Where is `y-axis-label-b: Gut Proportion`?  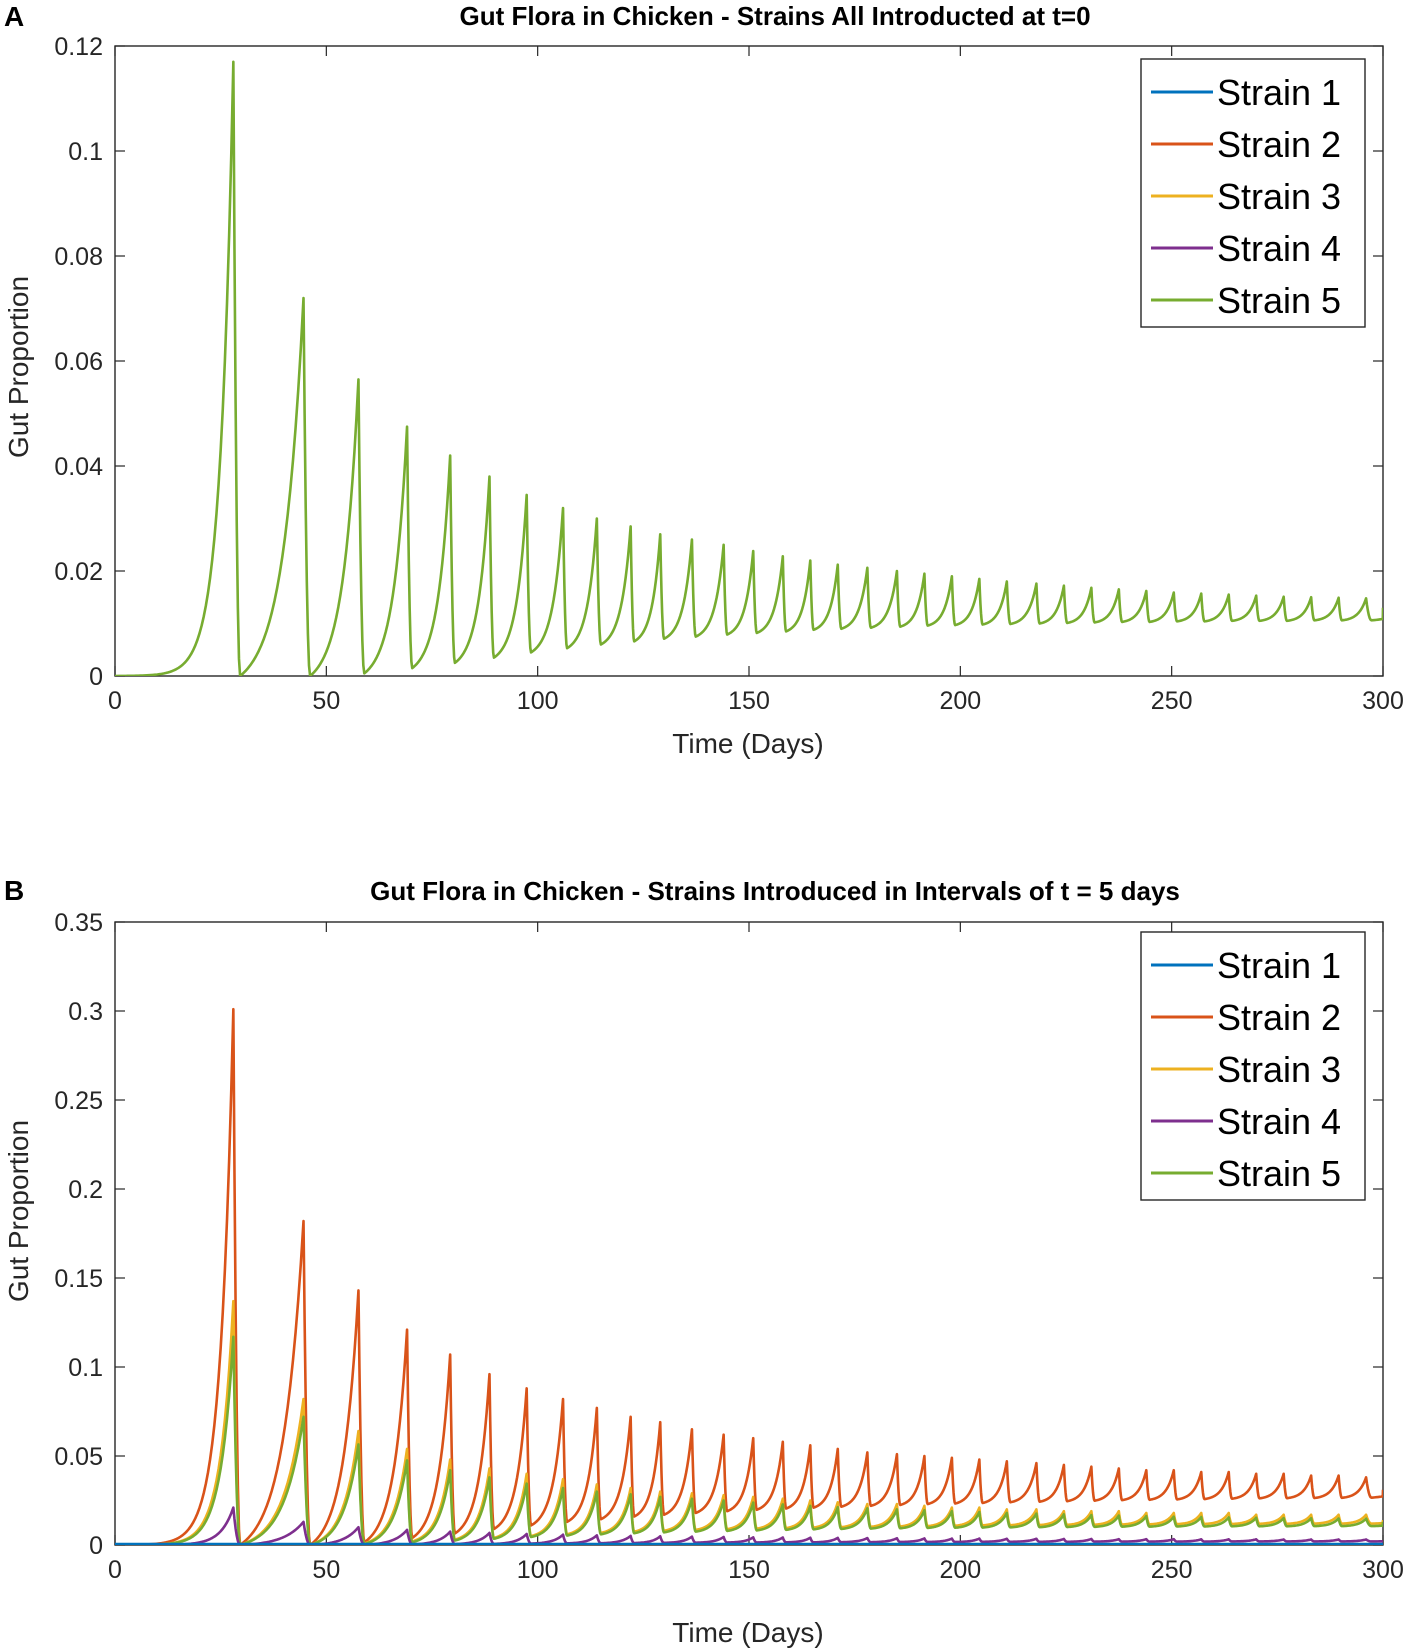
y-axis-label-b: Gut Proportion is located at coordinates (18, 1211).